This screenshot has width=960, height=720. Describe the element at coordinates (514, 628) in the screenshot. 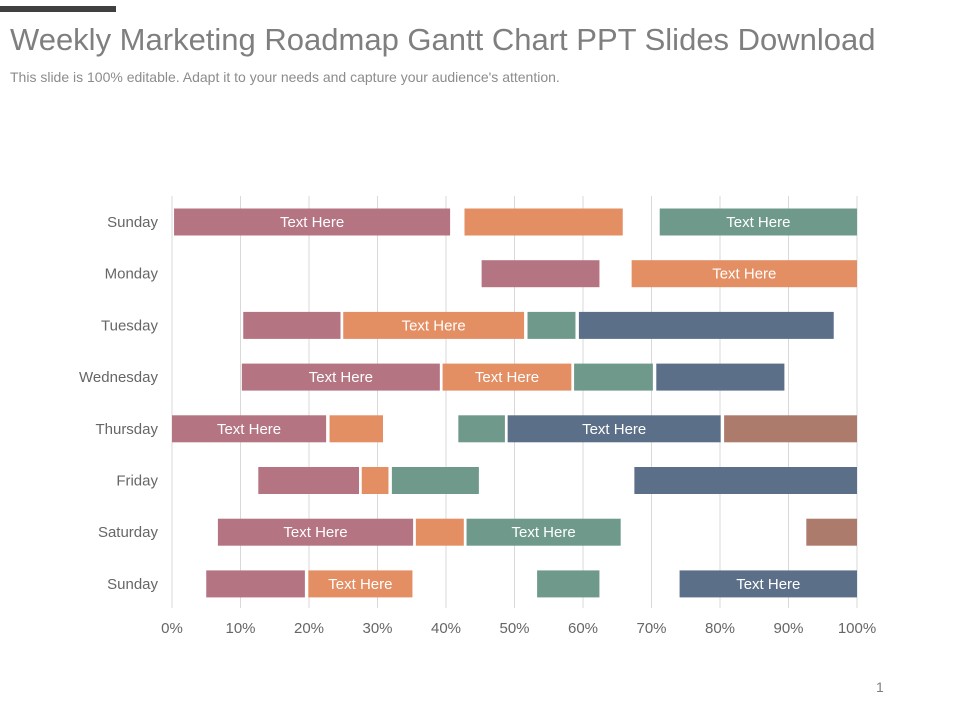

I see `x-tick-label: 50%` at that location.